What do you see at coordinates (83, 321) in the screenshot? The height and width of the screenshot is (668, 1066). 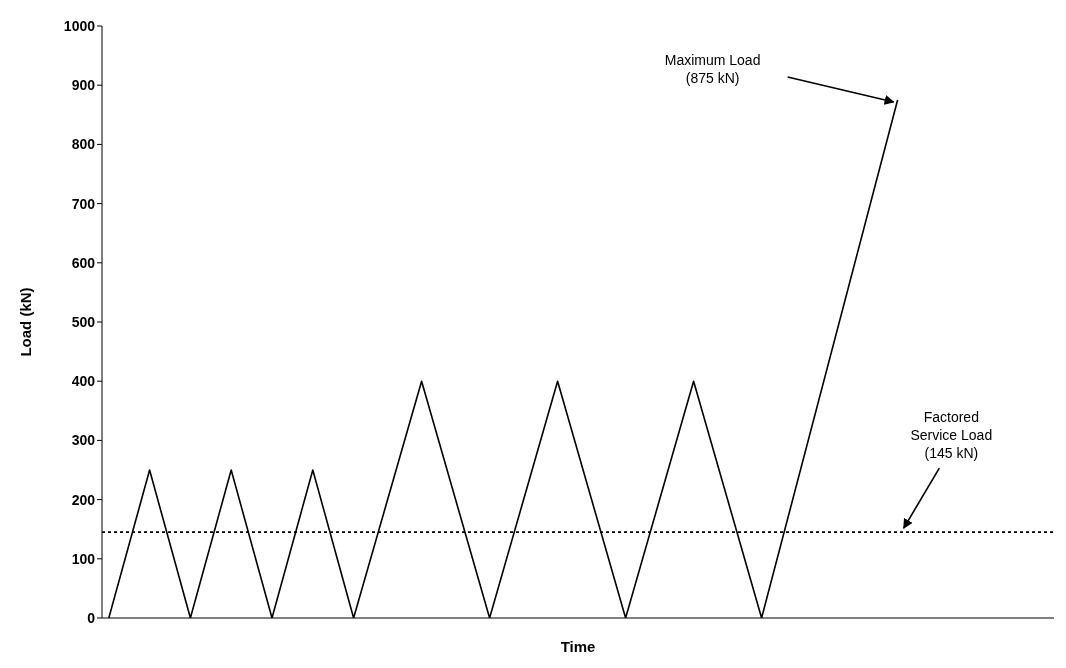 I see `y-tick-label: 500` at bounding box center [83, 321].